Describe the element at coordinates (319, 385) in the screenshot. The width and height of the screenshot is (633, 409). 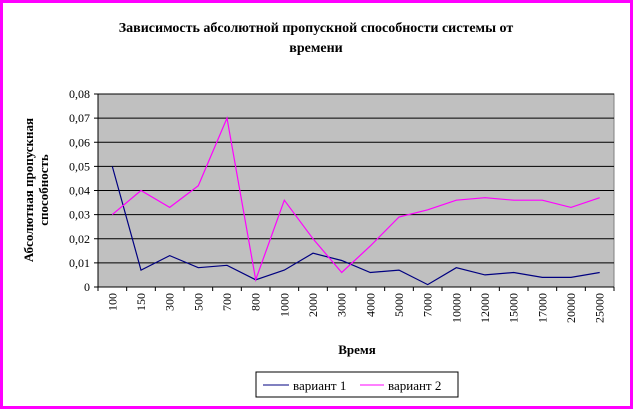
I see `legend-label-series-1: вариант 1` at that location.